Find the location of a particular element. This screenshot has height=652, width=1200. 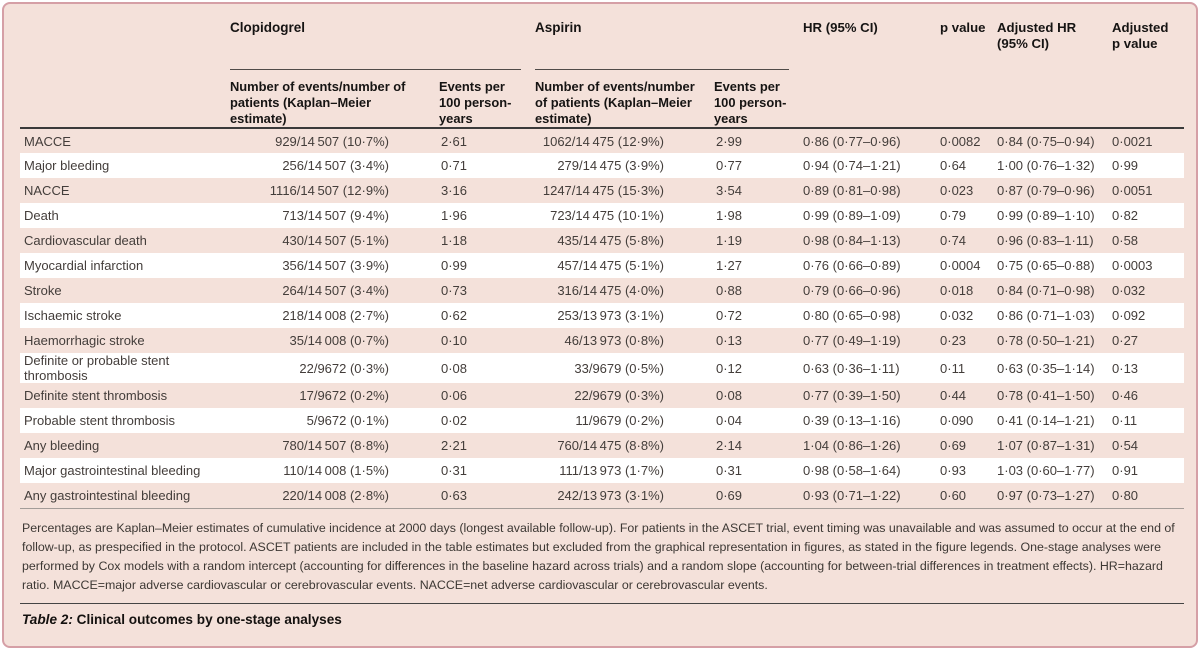

adjusted-p-value: 0·91 is located at coordinates (1125, 470).